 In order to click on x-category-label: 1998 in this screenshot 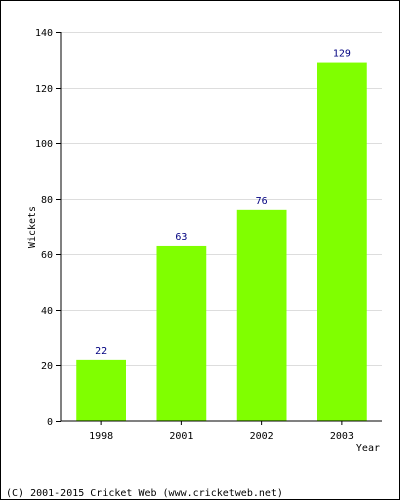, I will do `click(101, 436)`.